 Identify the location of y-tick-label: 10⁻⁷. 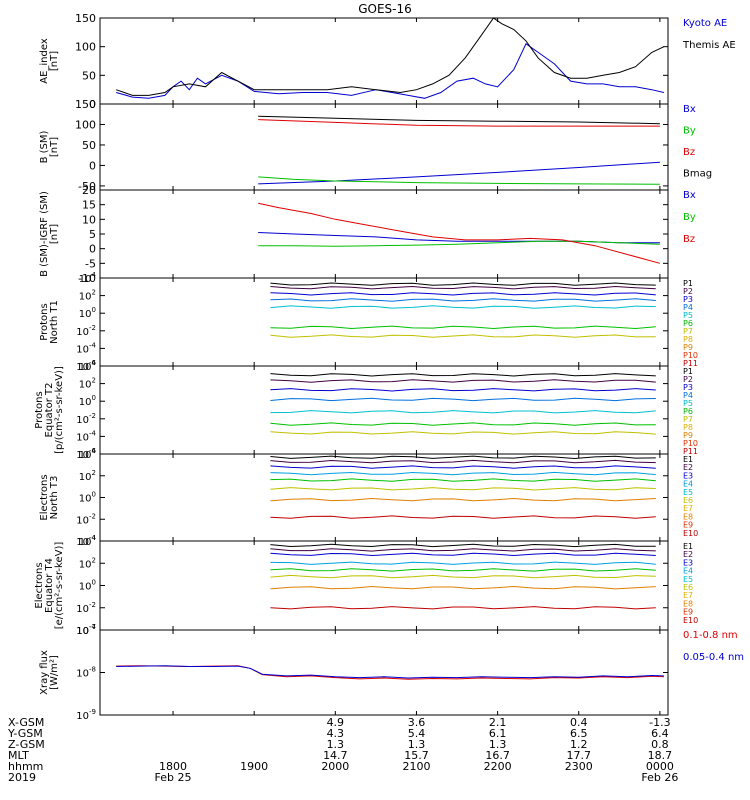
(86, 630).